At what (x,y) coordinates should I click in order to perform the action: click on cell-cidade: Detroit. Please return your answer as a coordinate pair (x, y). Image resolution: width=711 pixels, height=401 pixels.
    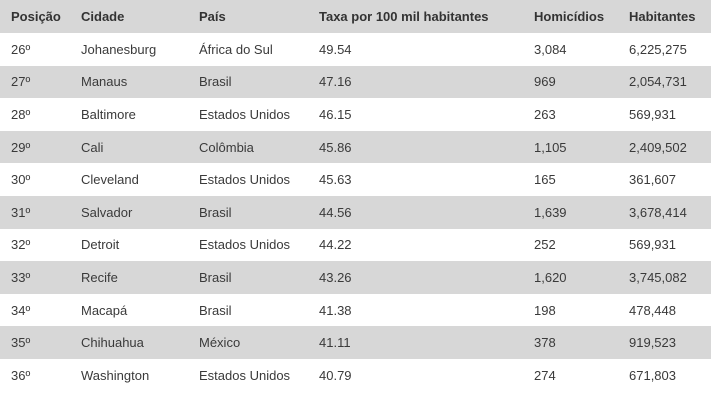
    Looking at the image, I should click on (140, 245).